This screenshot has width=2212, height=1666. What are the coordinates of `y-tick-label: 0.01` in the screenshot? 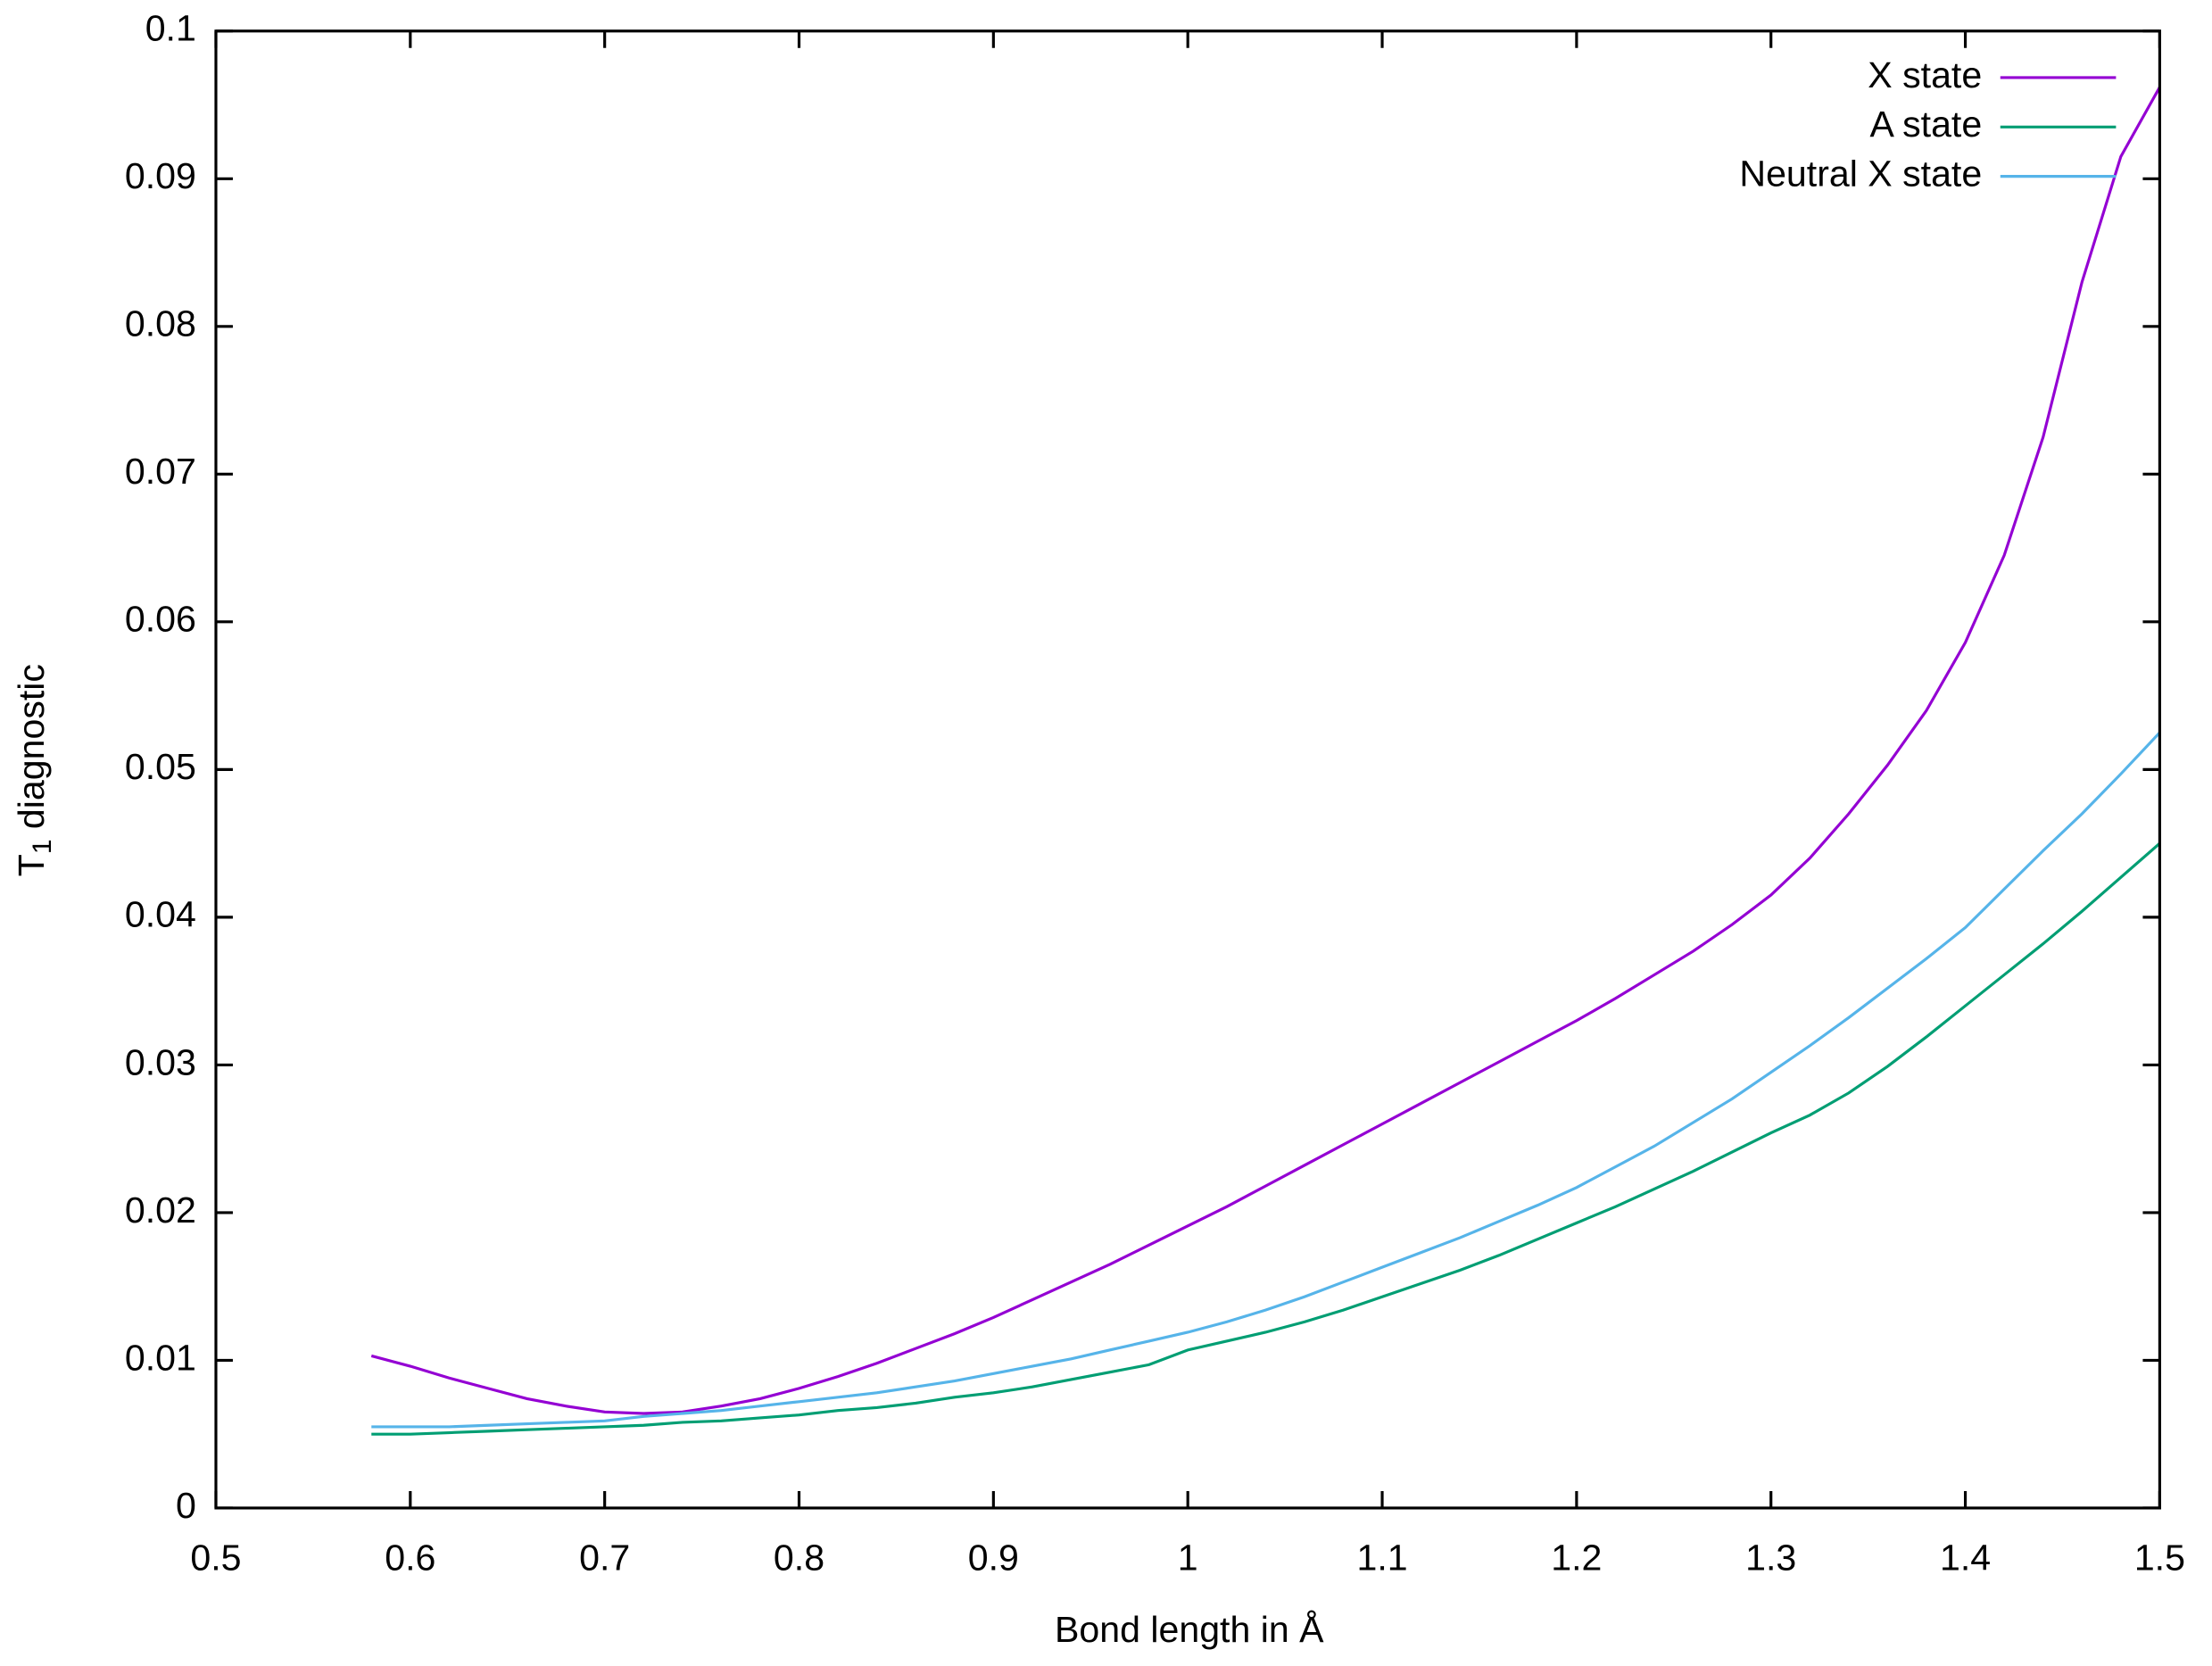 It's located at (160, 1357).